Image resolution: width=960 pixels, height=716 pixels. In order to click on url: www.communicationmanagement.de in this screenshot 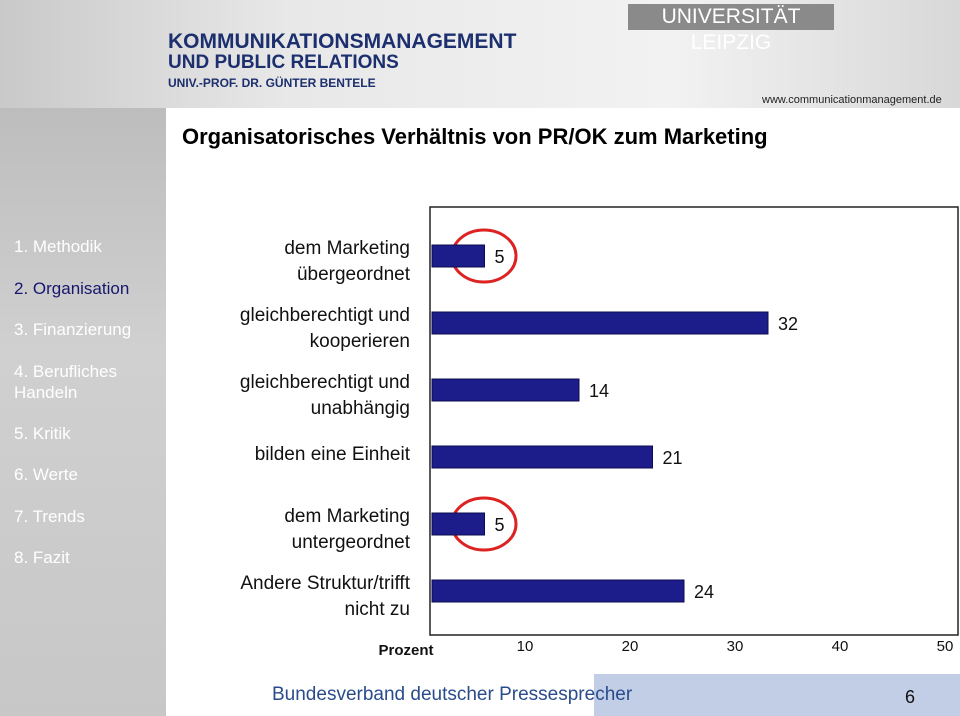, I will do `click(852, 100)`.